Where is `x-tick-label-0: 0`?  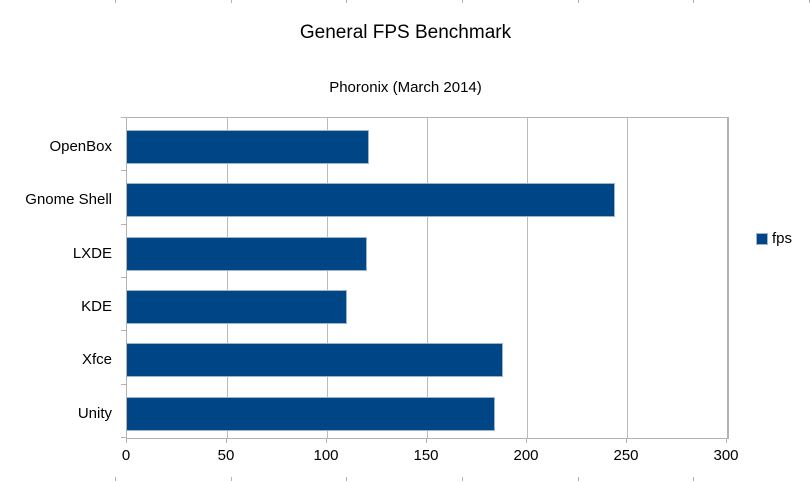 x-tick-label-0: 0 is located at coordinates (126, 455).